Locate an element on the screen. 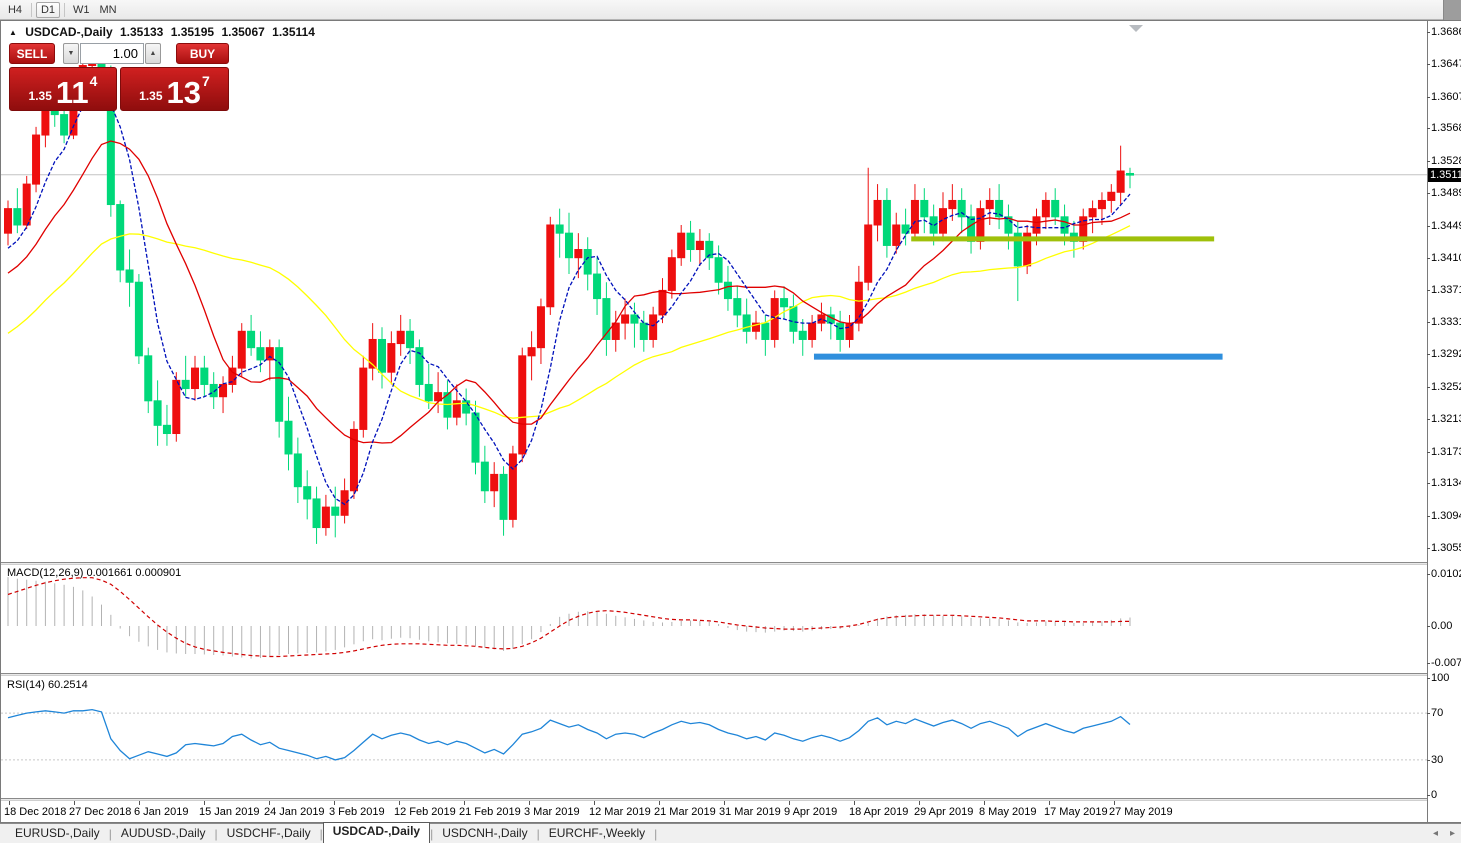  date-label: 24 Jan 2019 is located at coordinates (294, 812).